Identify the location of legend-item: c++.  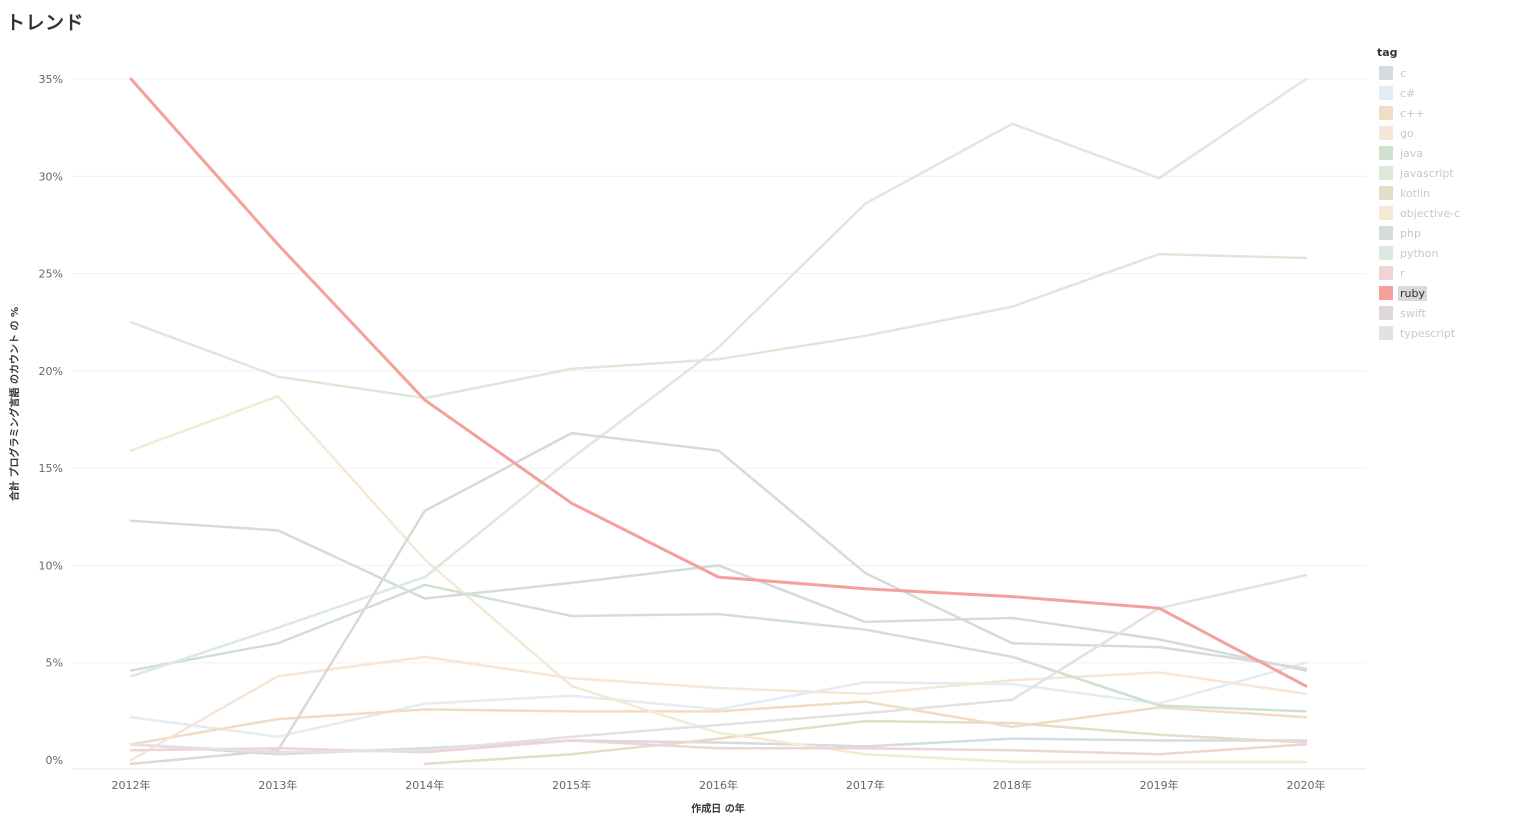
(1442, 113).